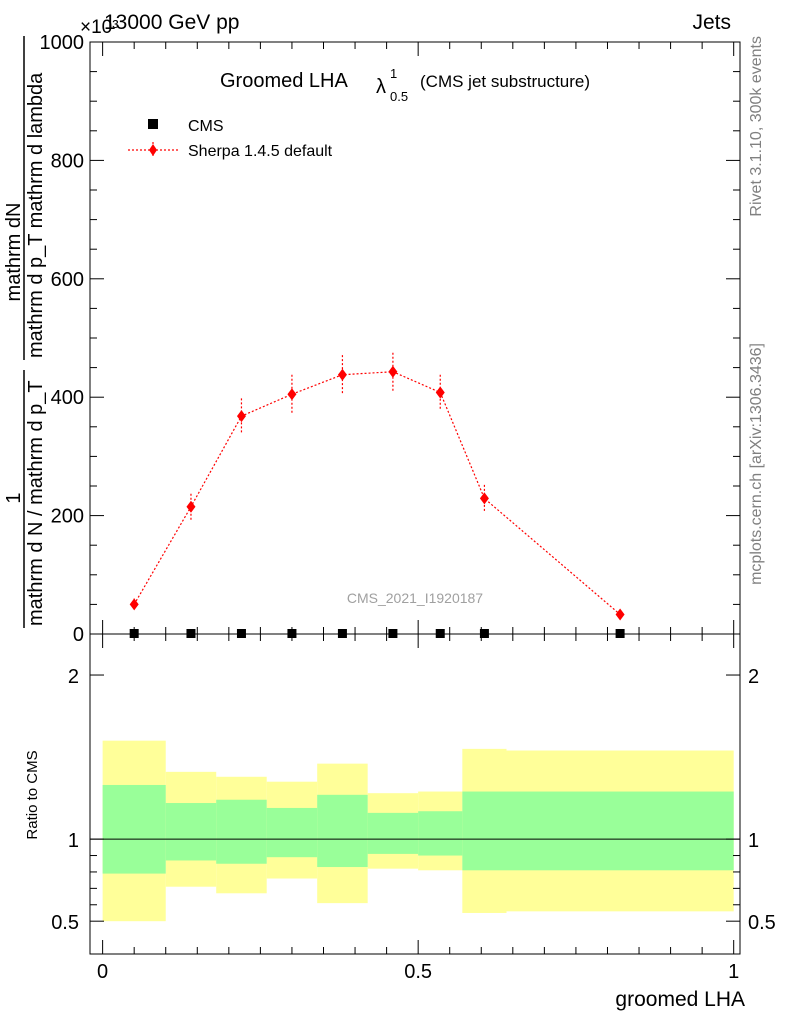 This screenshot has width=786, height=1024. I want to click on ratio-bands, so click(415, 831).